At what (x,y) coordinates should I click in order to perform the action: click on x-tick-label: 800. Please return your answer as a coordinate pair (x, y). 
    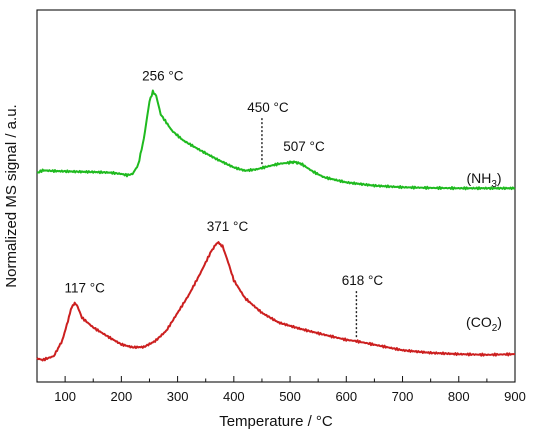
    Looking at the image, I should click on (459, 396).